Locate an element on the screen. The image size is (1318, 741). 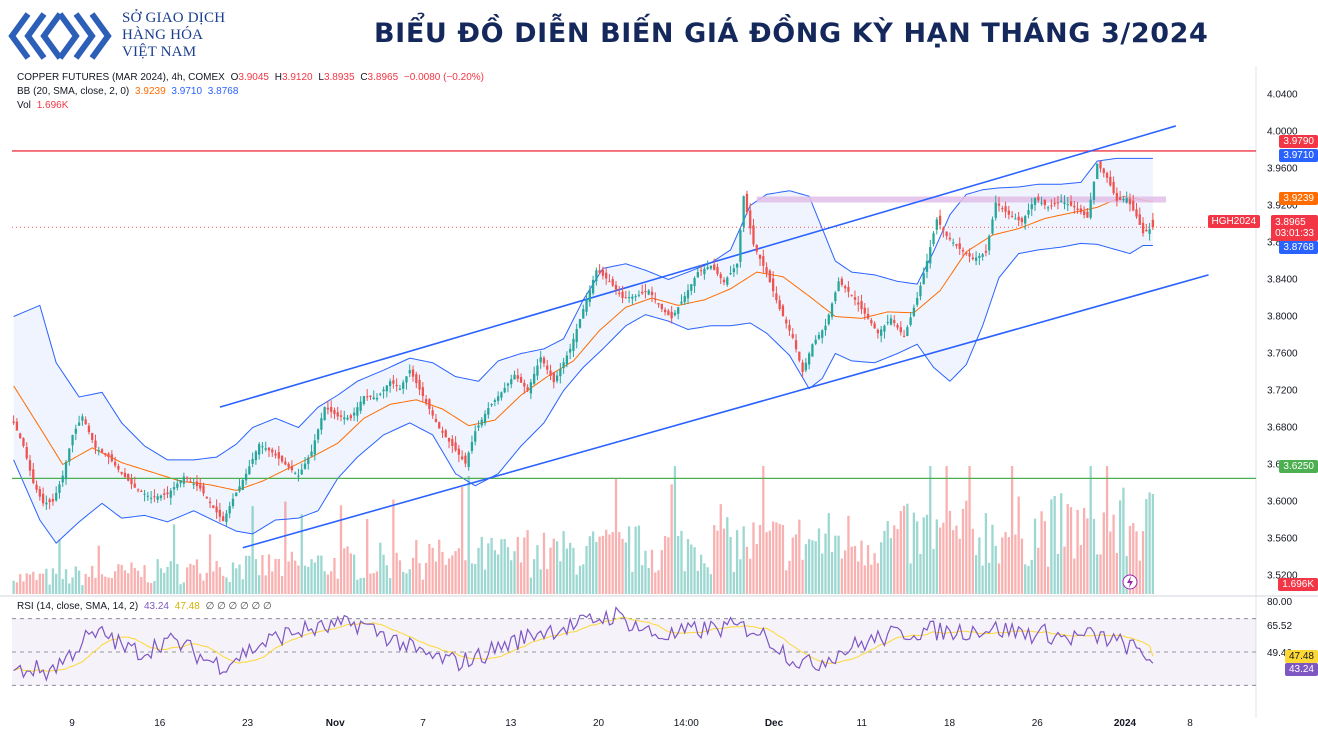
price-tick-label: 3.5200 is located at coordinates (1282, 576).